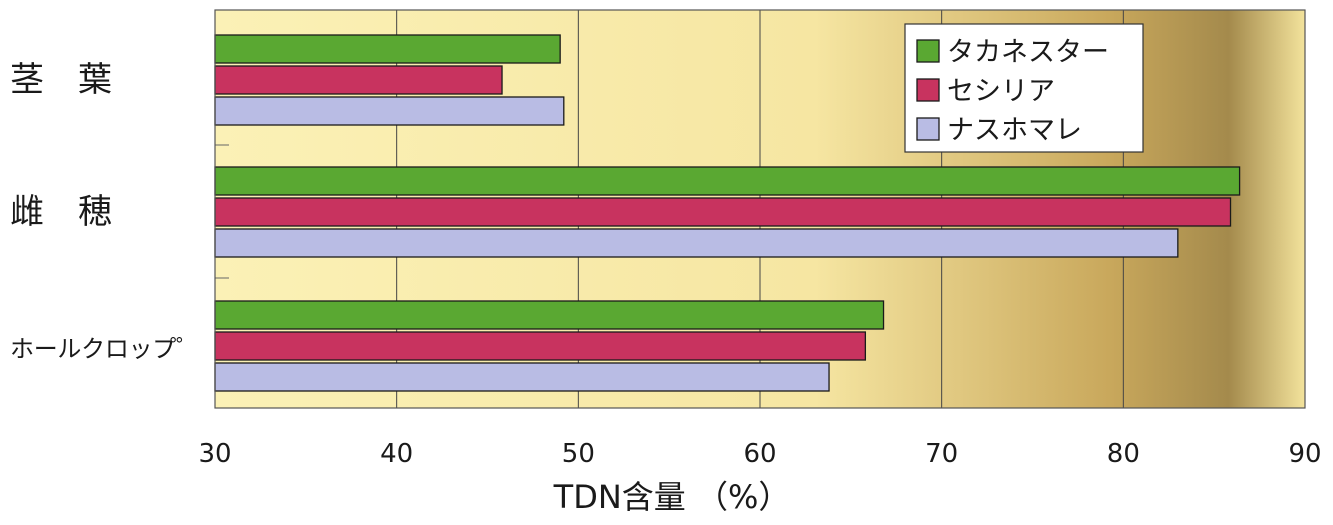  Describe the element at coordinates (214, 454) in the screenshot. I see `x-tick-label: 30` at that location.